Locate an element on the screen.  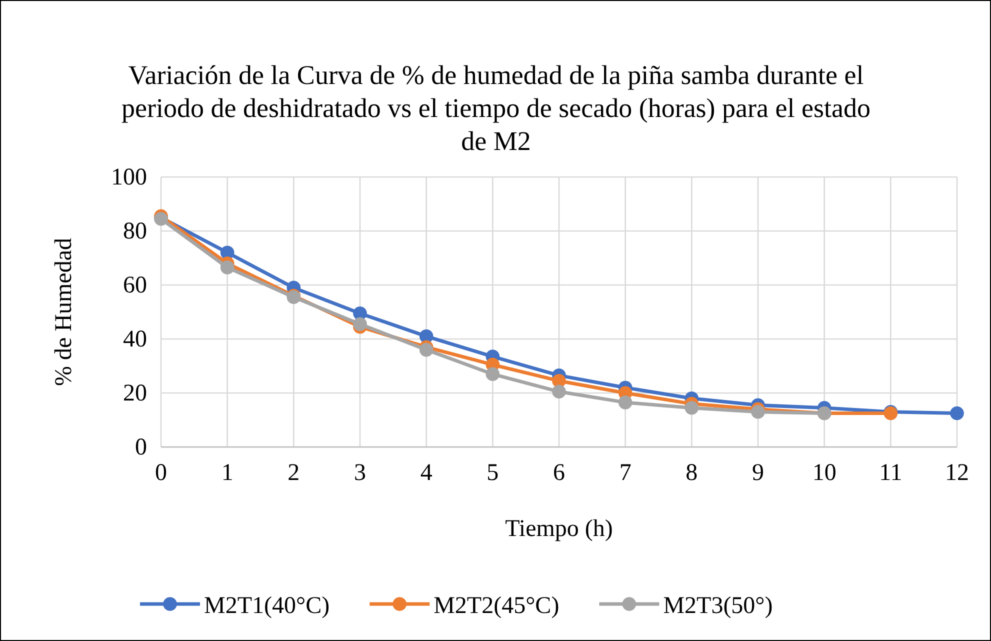
x-tick-label: 5 is located at coordinates (492, 473).